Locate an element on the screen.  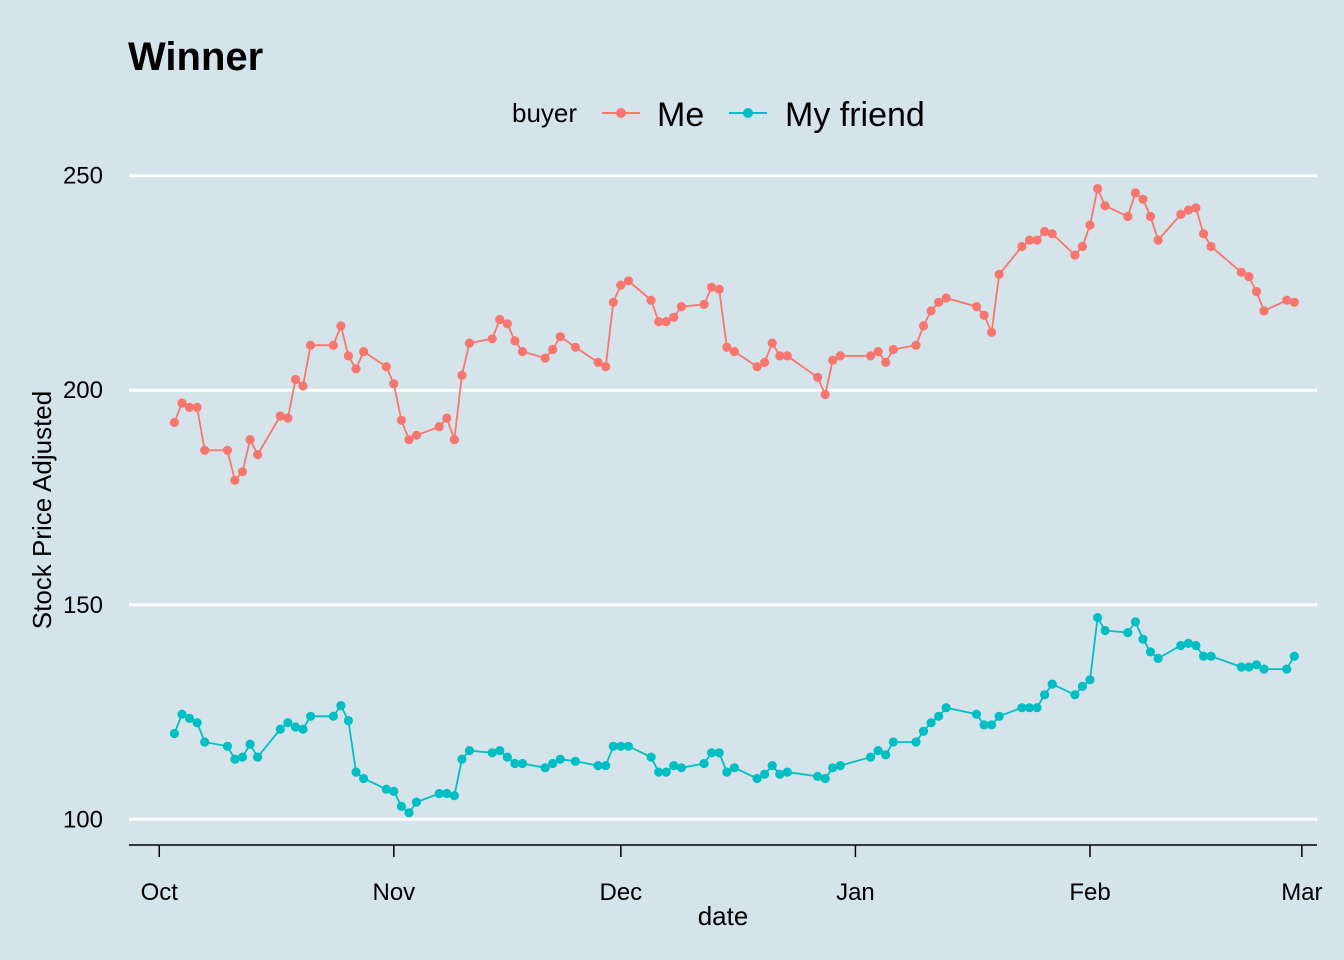
legend-label-my-friend: My friend is located at coordinates (855, 115).